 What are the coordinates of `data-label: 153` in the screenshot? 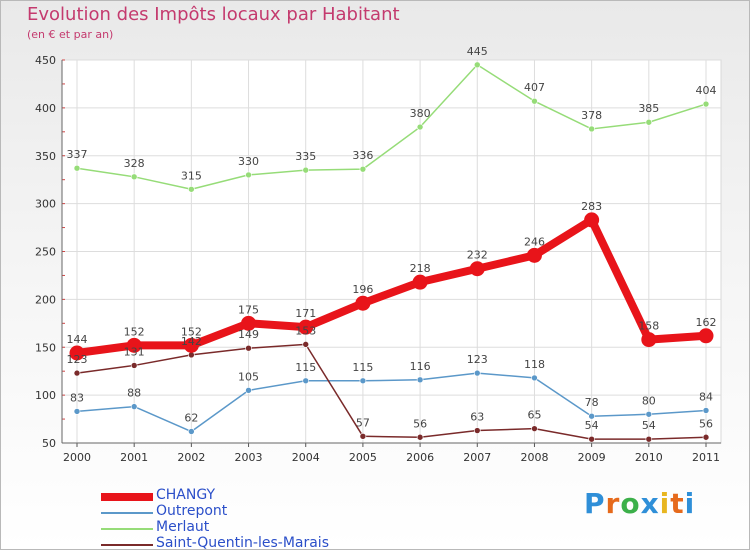 It's located at (305, 330).